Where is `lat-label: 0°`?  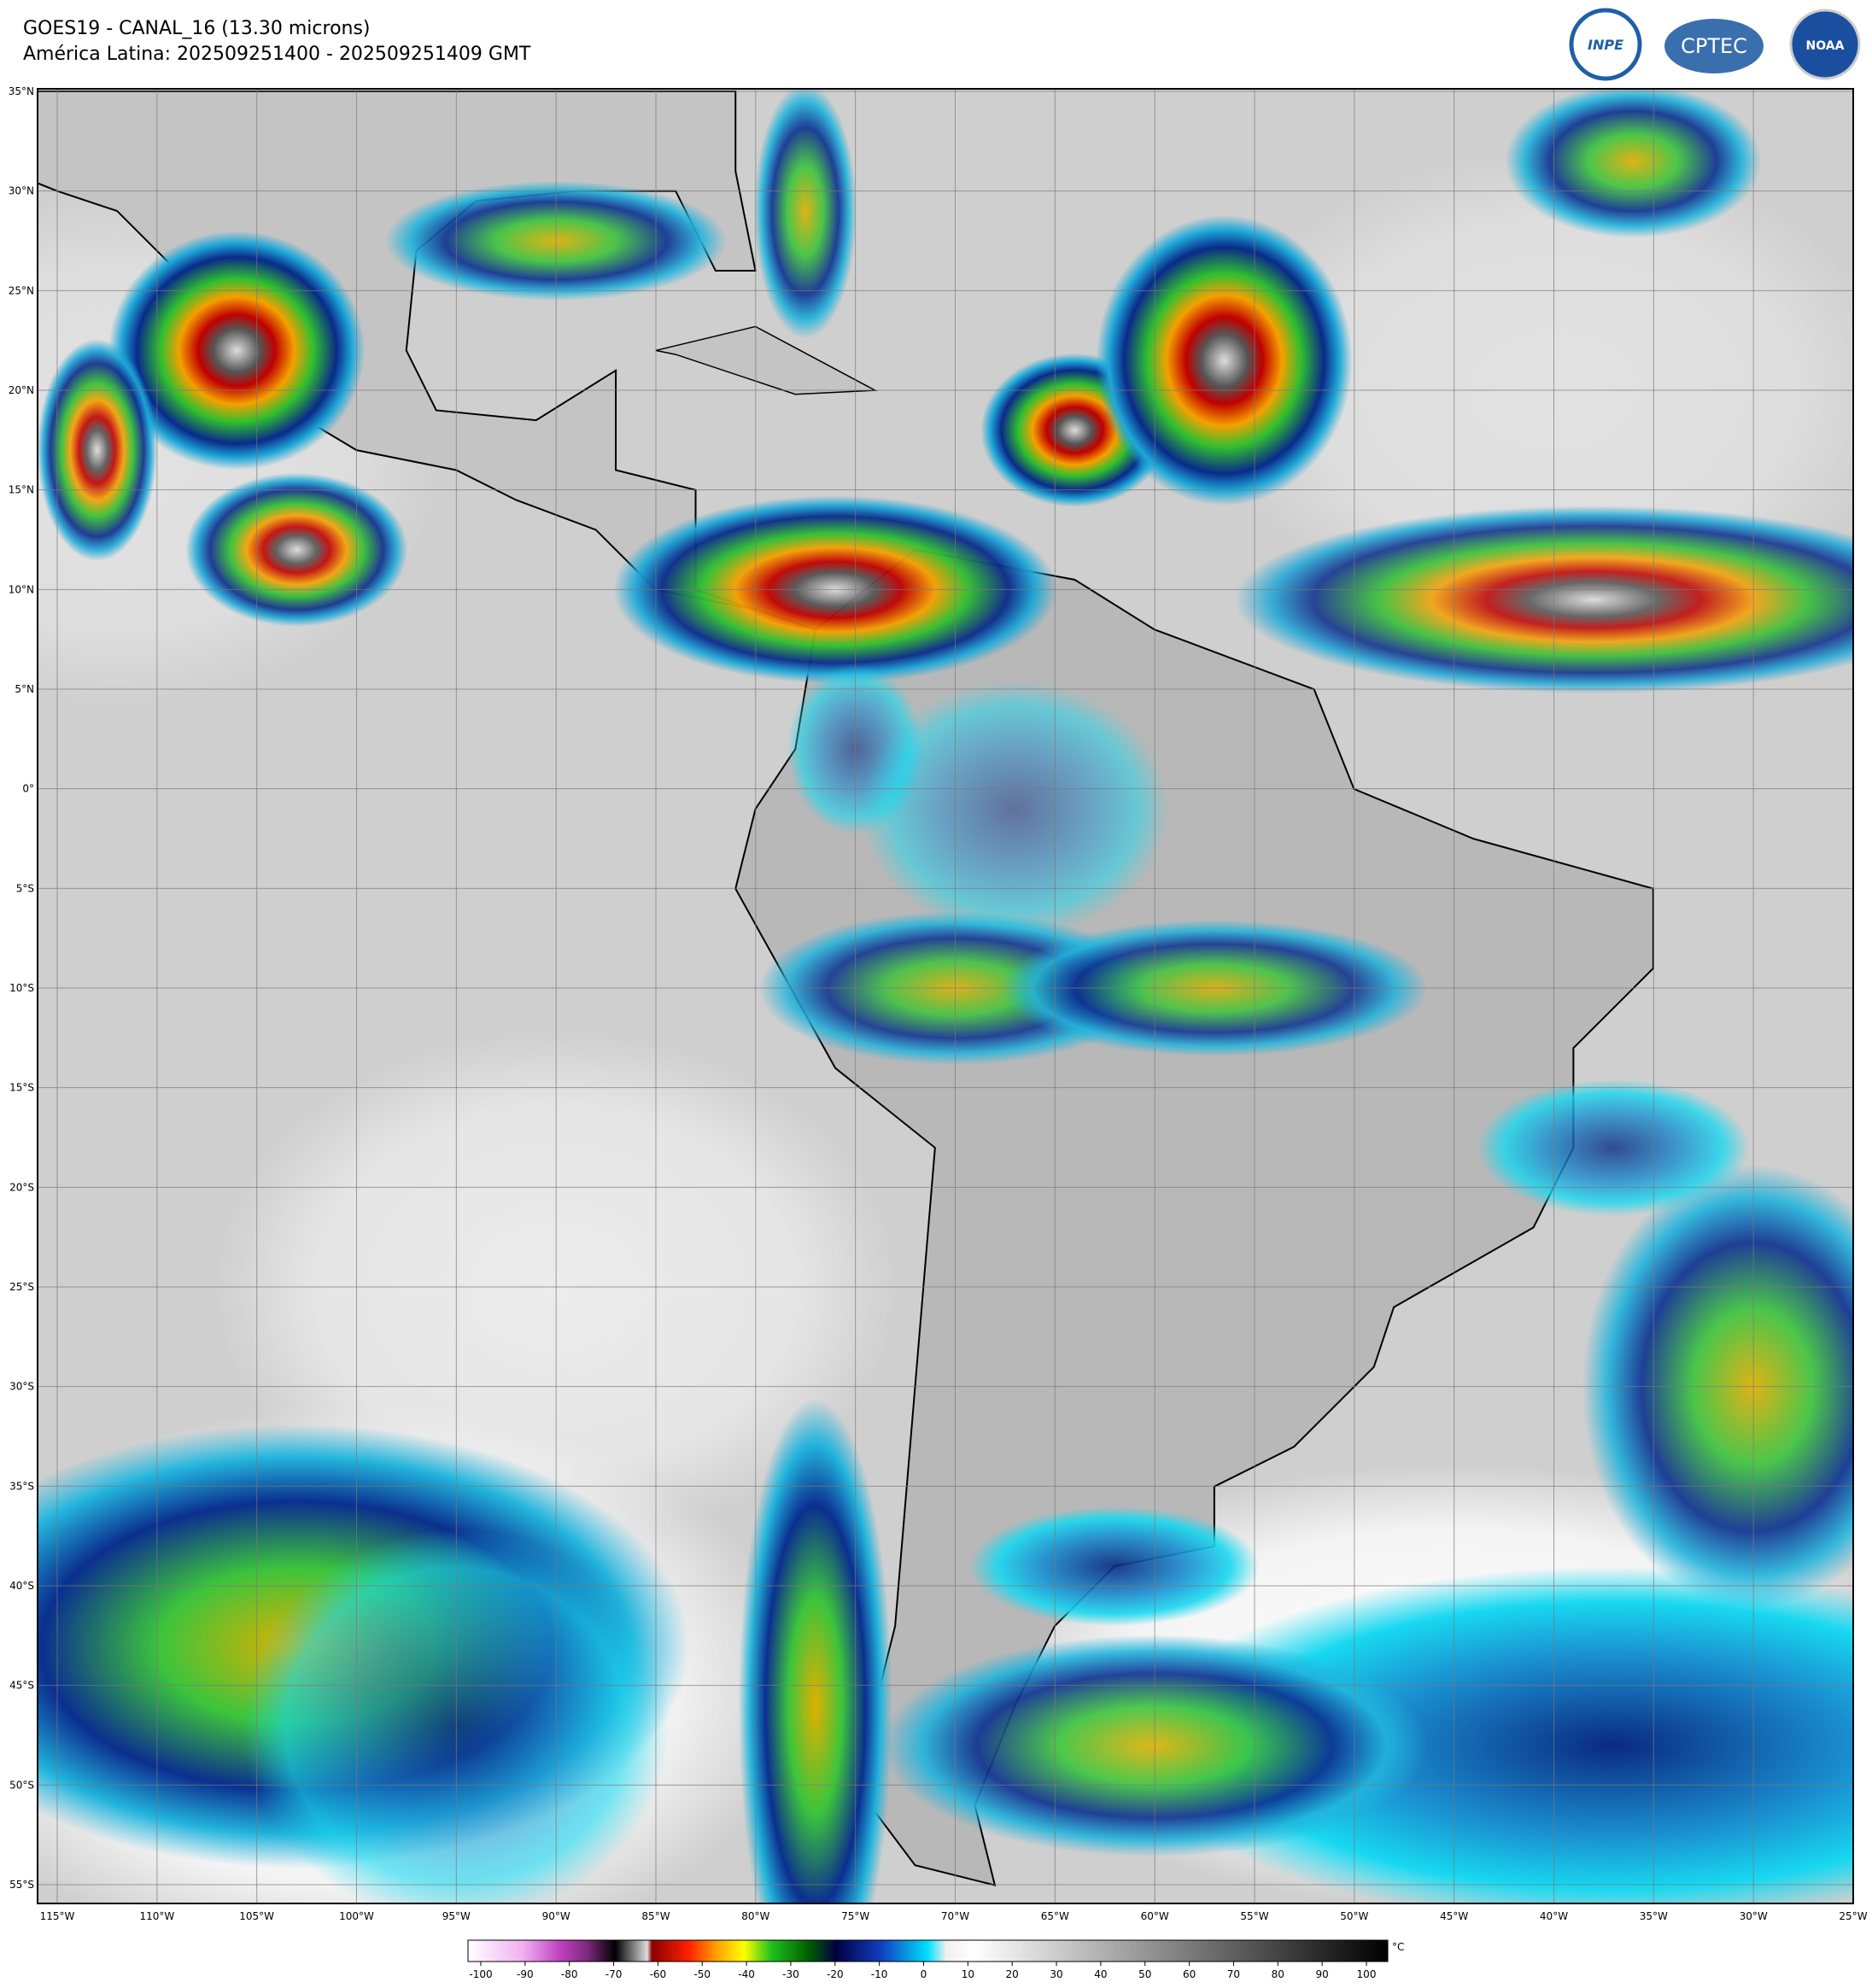
lat-label: 0° is located at coordinates (28, 789).